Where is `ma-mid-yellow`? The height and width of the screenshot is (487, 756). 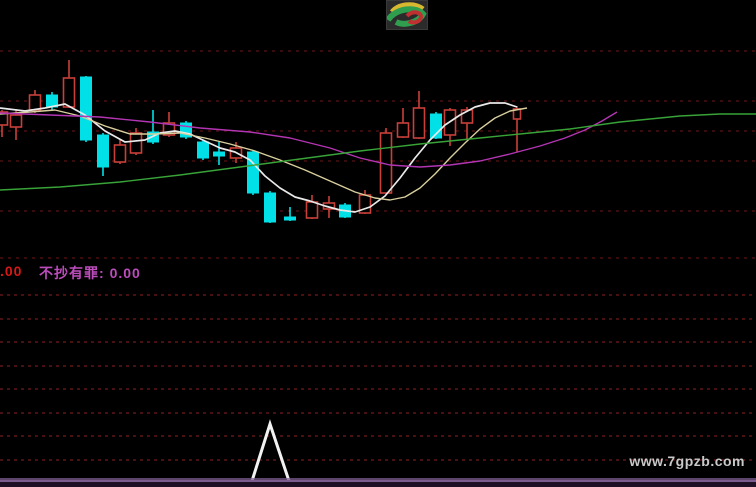 ma-mid-yellow is located at coordinates (264, 154).